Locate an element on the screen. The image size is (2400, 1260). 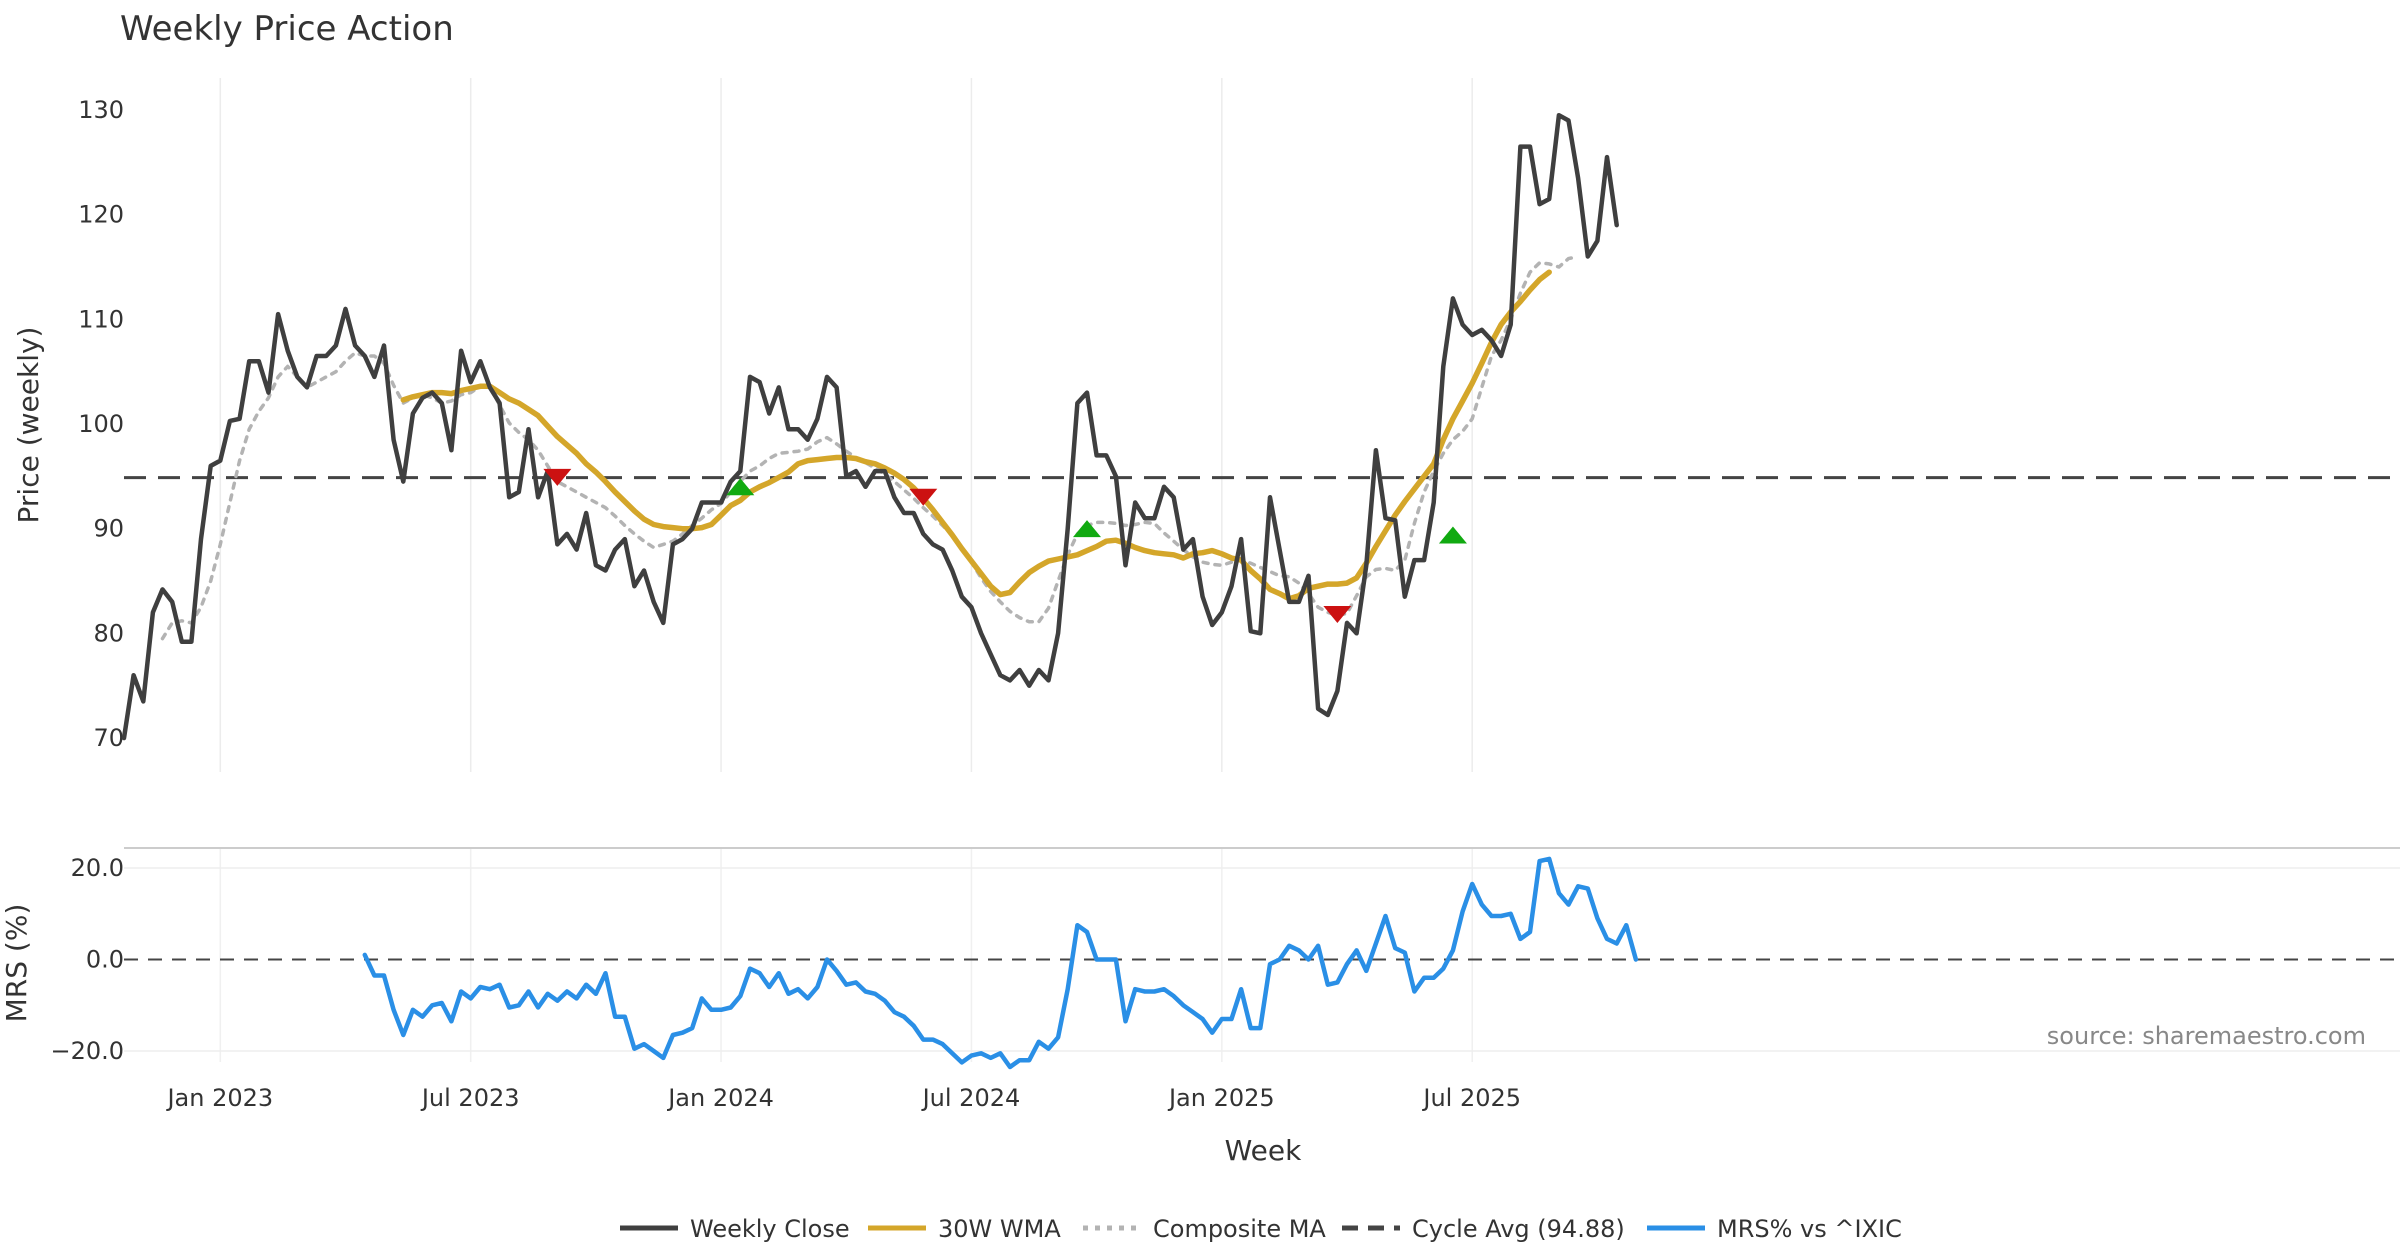
price-y-tick-label: 110 is located at coordinates (101, 319).